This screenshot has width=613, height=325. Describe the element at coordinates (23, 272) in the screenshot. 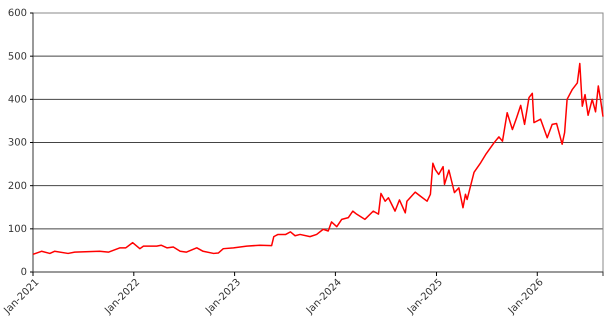

I see `y-tick-label: 0` at that location.